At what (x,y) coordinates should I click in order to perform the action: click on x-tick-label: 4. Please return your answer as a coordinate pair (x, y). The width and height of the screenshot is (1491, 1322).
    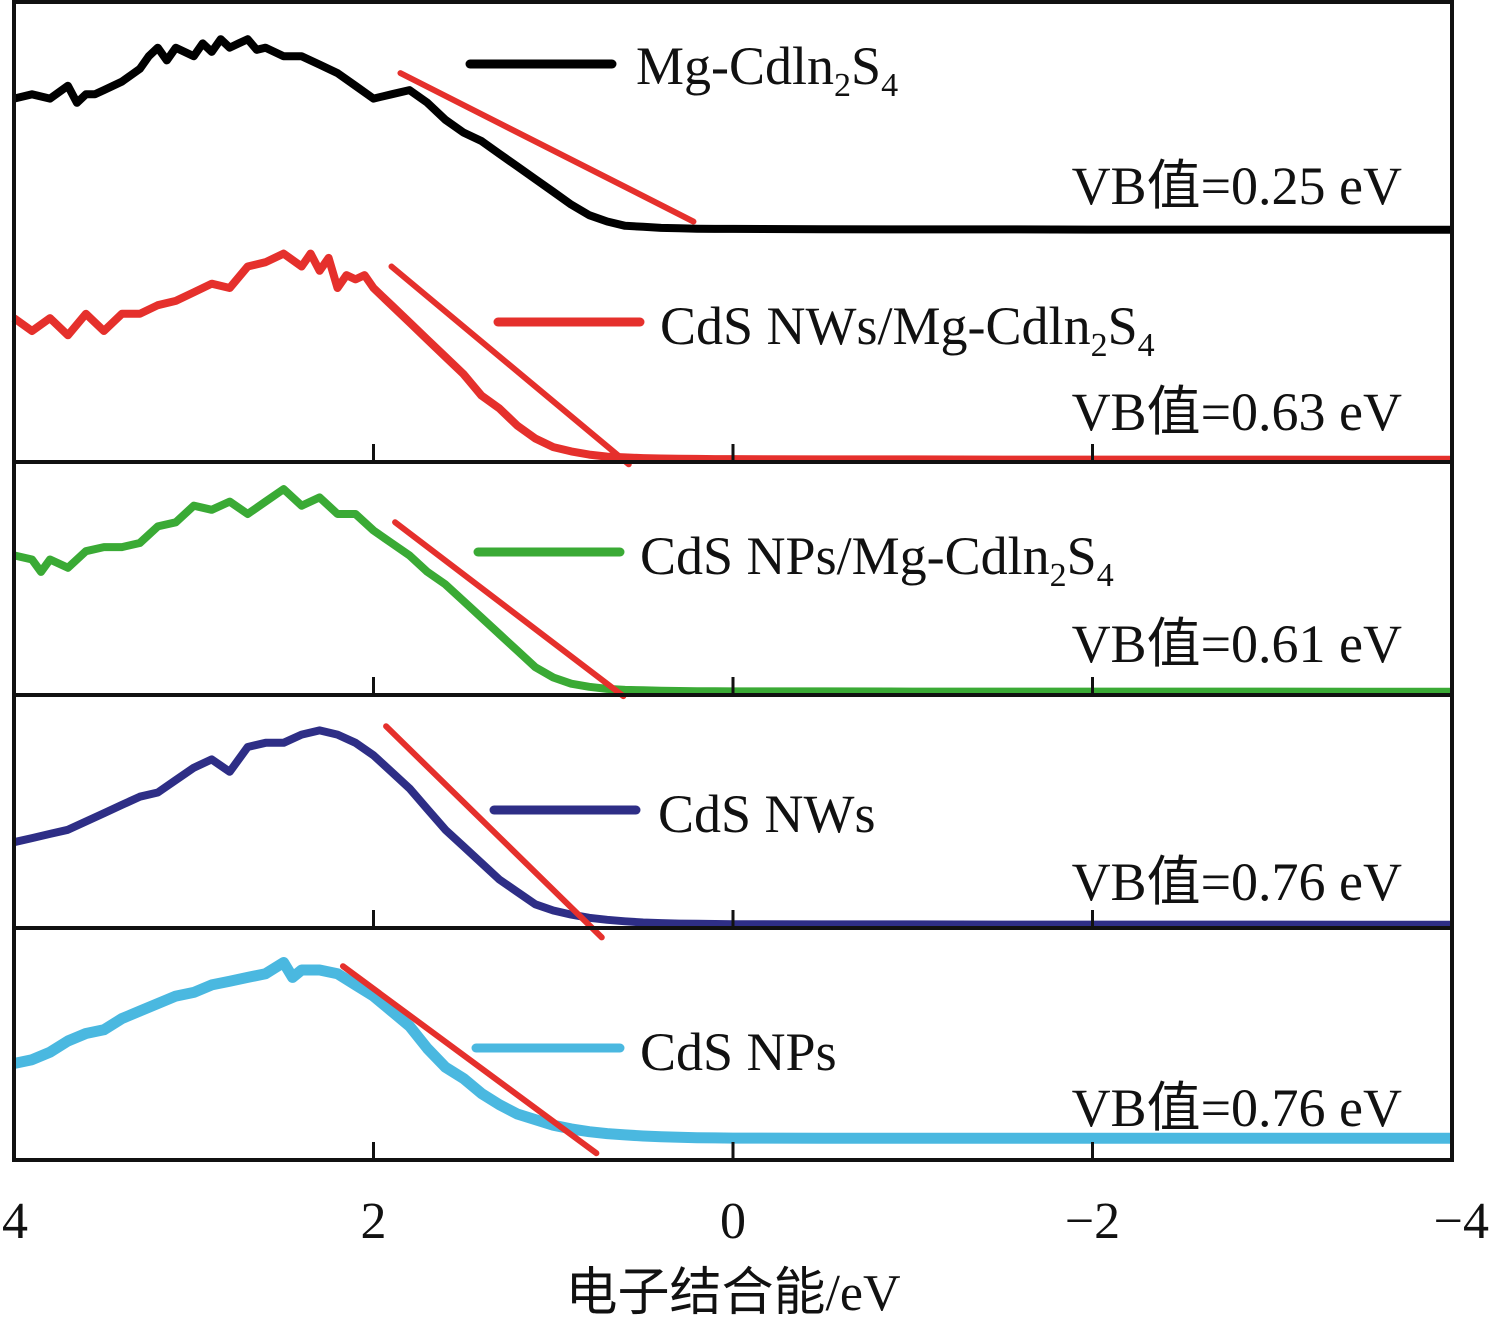
    Looking at the image, I should click on (15, 1221).